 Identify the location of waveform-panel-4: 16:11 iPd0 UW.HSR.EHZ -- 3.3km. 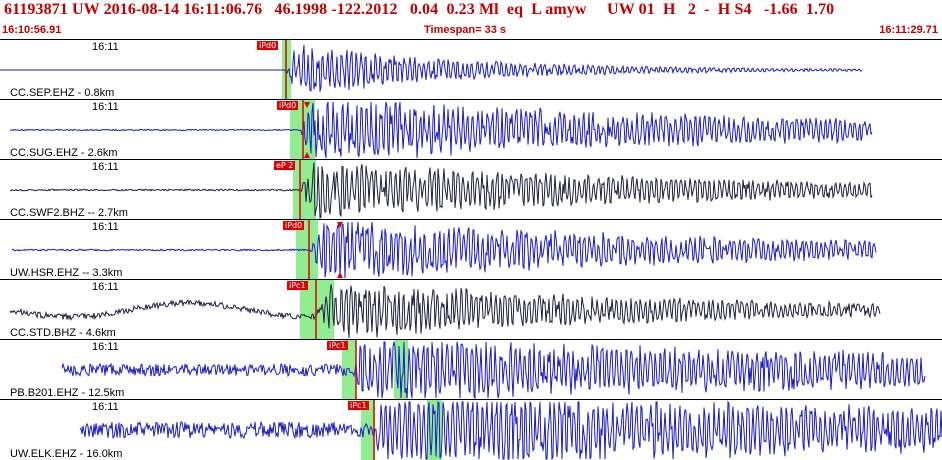
(471, 249).